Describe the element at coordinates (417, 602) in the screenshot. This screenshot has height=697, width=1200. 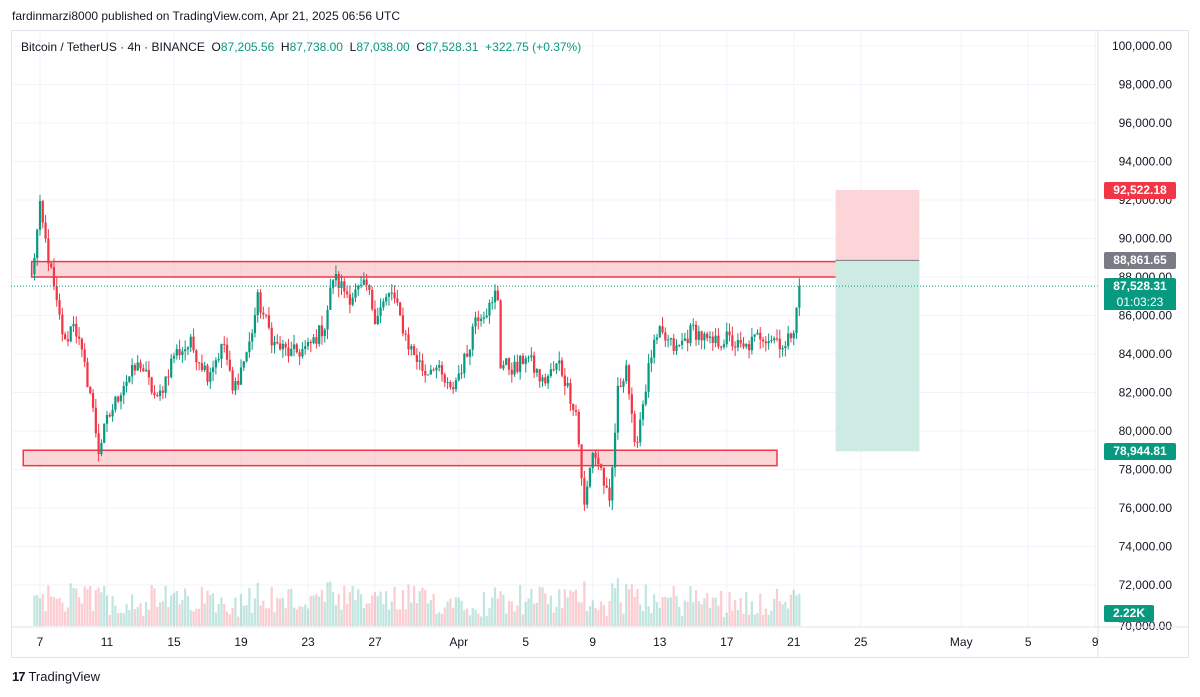
I see `volume-bars` at that location.